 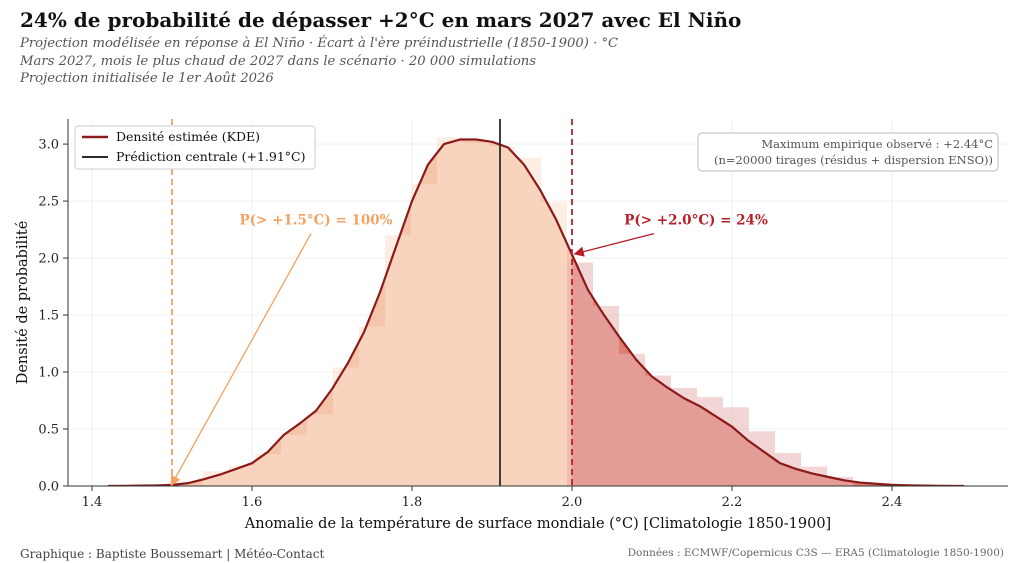 I want to click on legend-entry-central: Prédiction centrale (+1.91°C), so click(x=211, y=156).